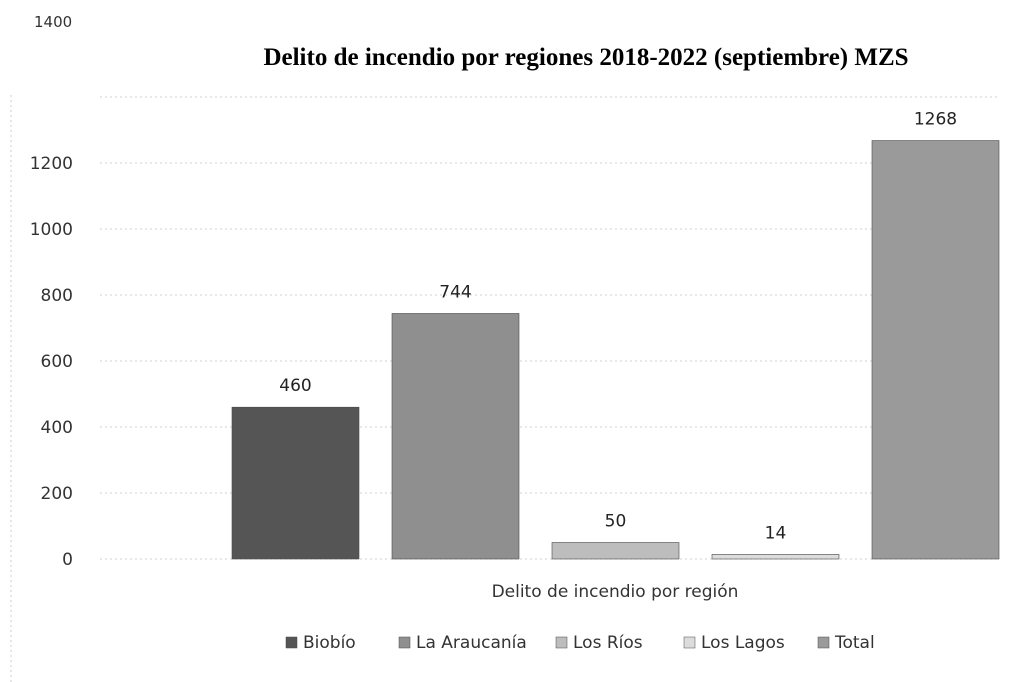 The image size is (1014, 682). I want to click on data-label: 1268, so click(935, 120).